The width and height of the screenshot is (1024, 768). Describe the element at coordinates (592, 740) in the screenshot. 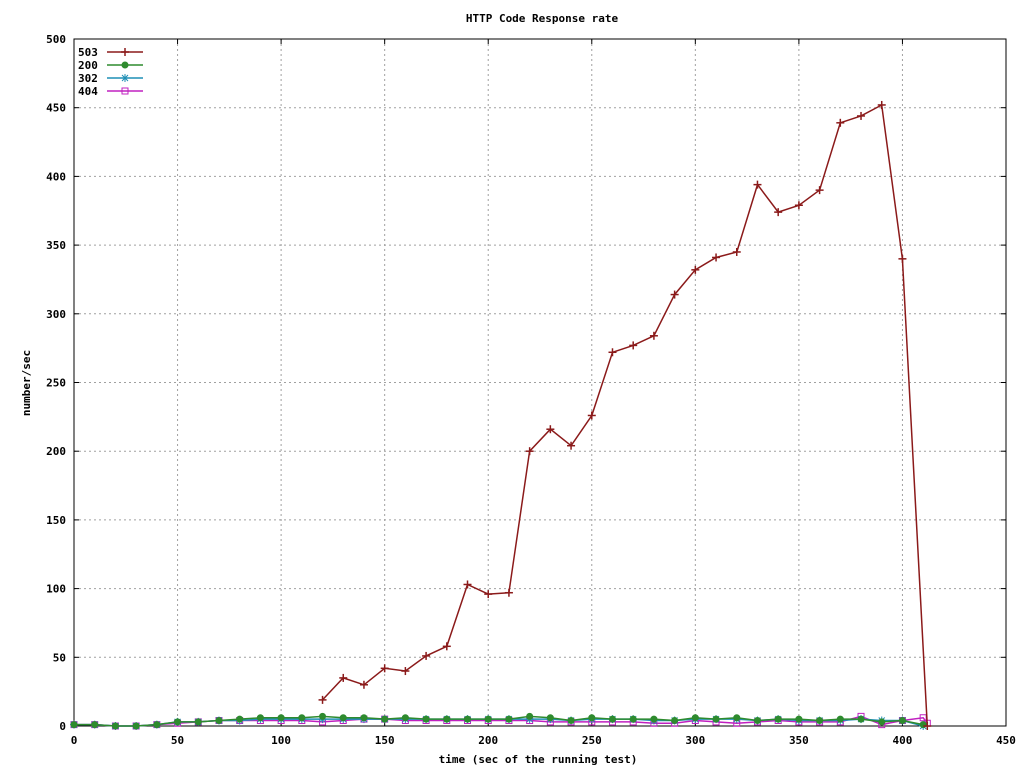

I see `x-tick-label: 250` at that location.